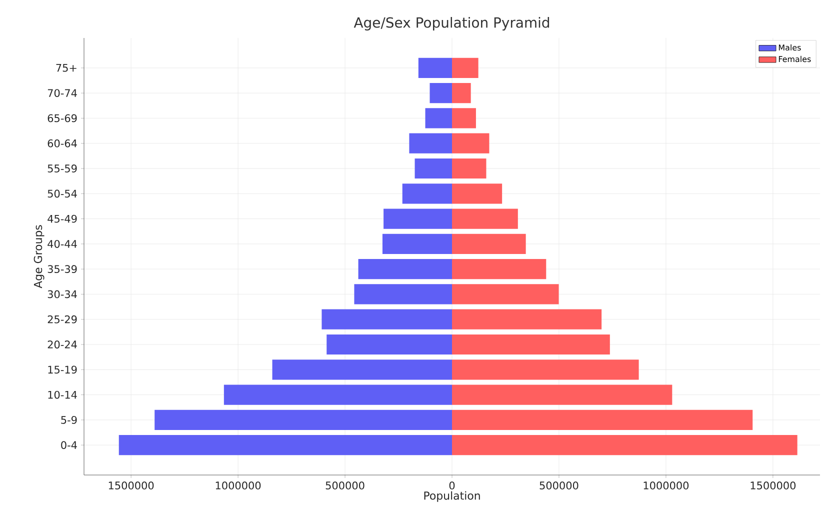 The height and width of the screenshot is (514, 822). What do you see at coordinates (452, 496) in the screenshot?
I see `x-axis-title: Population` at bounding box center [452, 496].